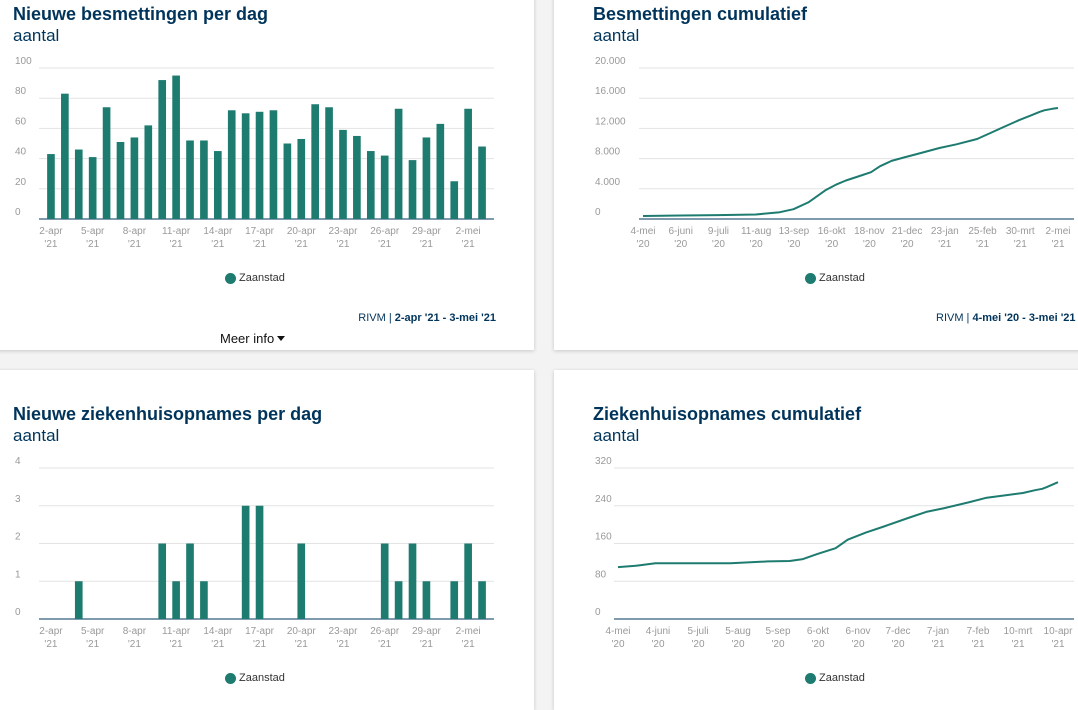 The width and height of the screenshot is (1078, 710). Describe the element at coordinates (869, 238) in the screenshot. I see `x-tick-label: 18-nov '20` at that location.